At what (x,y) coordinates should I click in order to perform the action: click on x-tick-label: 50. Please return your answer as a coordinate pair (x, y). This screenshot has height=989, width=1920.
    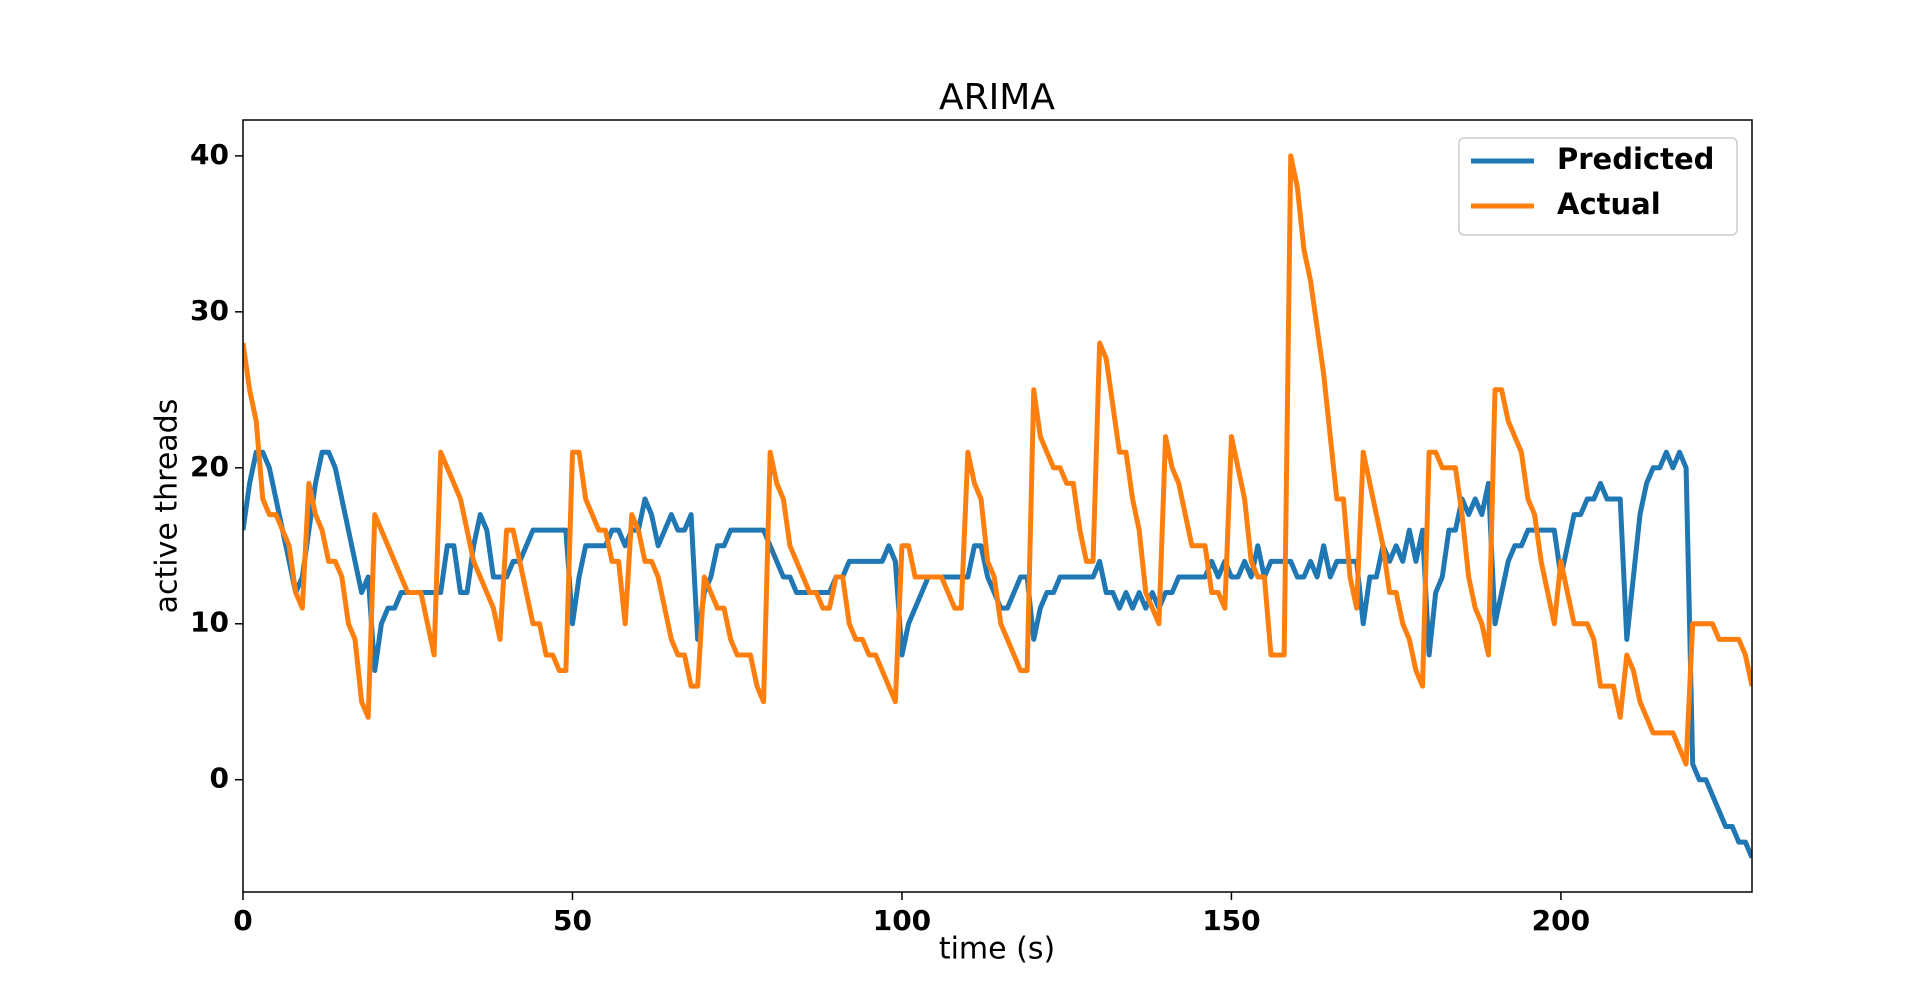
    Looking at the image, I should click on (572, 920).